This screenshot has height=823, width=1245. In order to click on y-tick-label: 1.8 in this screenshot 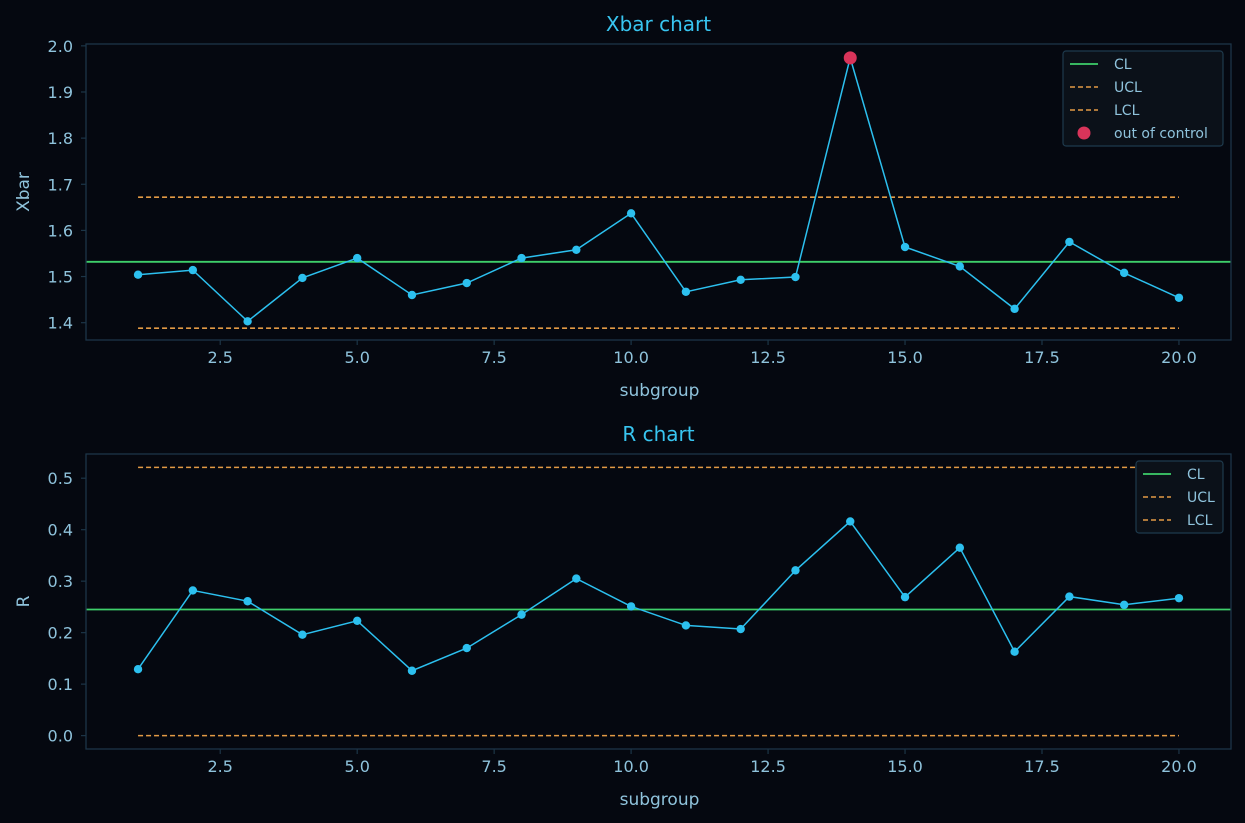, I will do `click(60, 138)`.